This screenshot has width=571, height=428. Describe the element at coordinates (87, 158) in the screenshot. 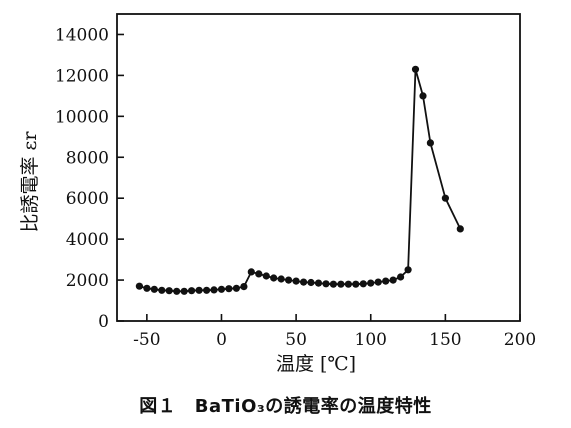

I see `y-tick-label: 8000` at that location.